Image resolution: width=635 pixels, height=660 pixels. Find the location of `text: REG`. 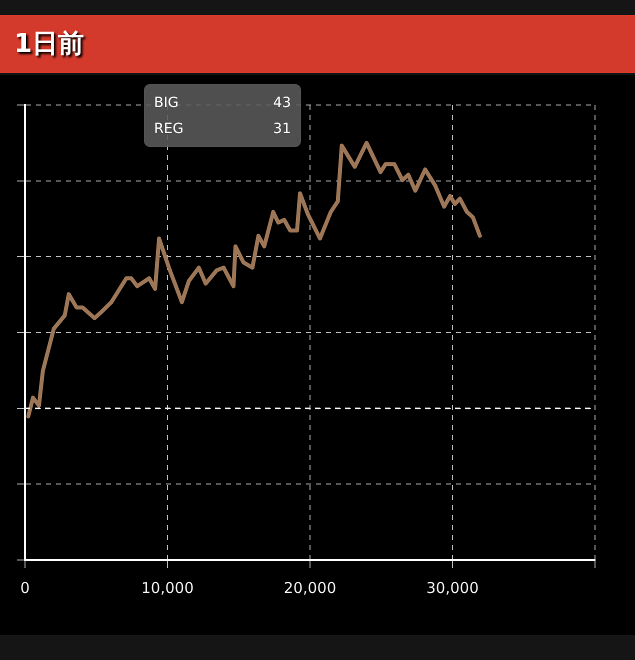

text: REG is located at coordinates (169, 128).